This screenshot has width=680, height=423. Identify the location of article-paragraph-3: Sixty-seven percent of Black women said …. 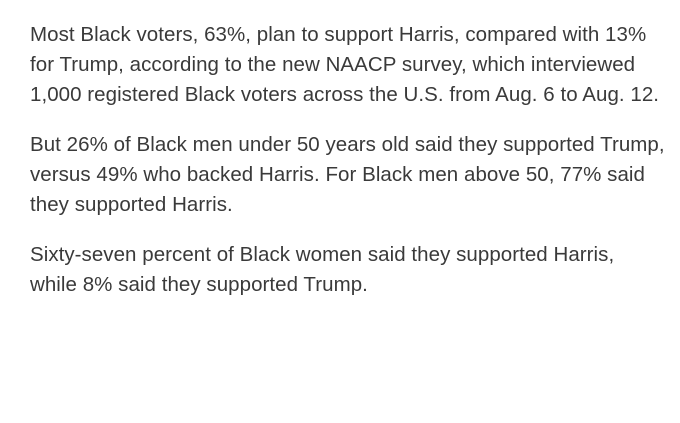
(322, 269).